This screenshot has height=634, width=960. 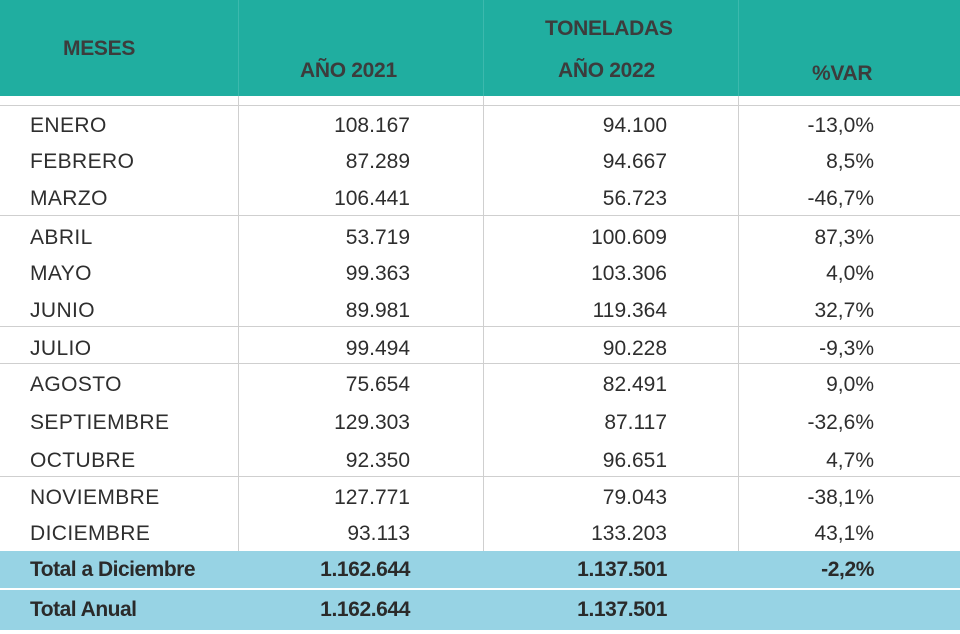 What do you see at coordinates (61, 237) in the screenshot?
I see `month-label: ABRIL` at bounding box center [61, 237].